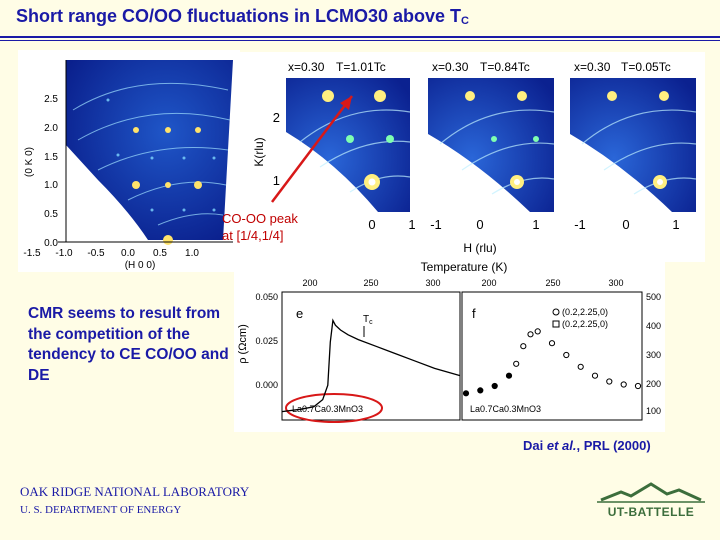 This screenshot has height=540, width=720. What do you see at coordinates (29, 162) in the screenshot?
I see `left-y-label: (0 K 0)` at bounding box center [29, 162].